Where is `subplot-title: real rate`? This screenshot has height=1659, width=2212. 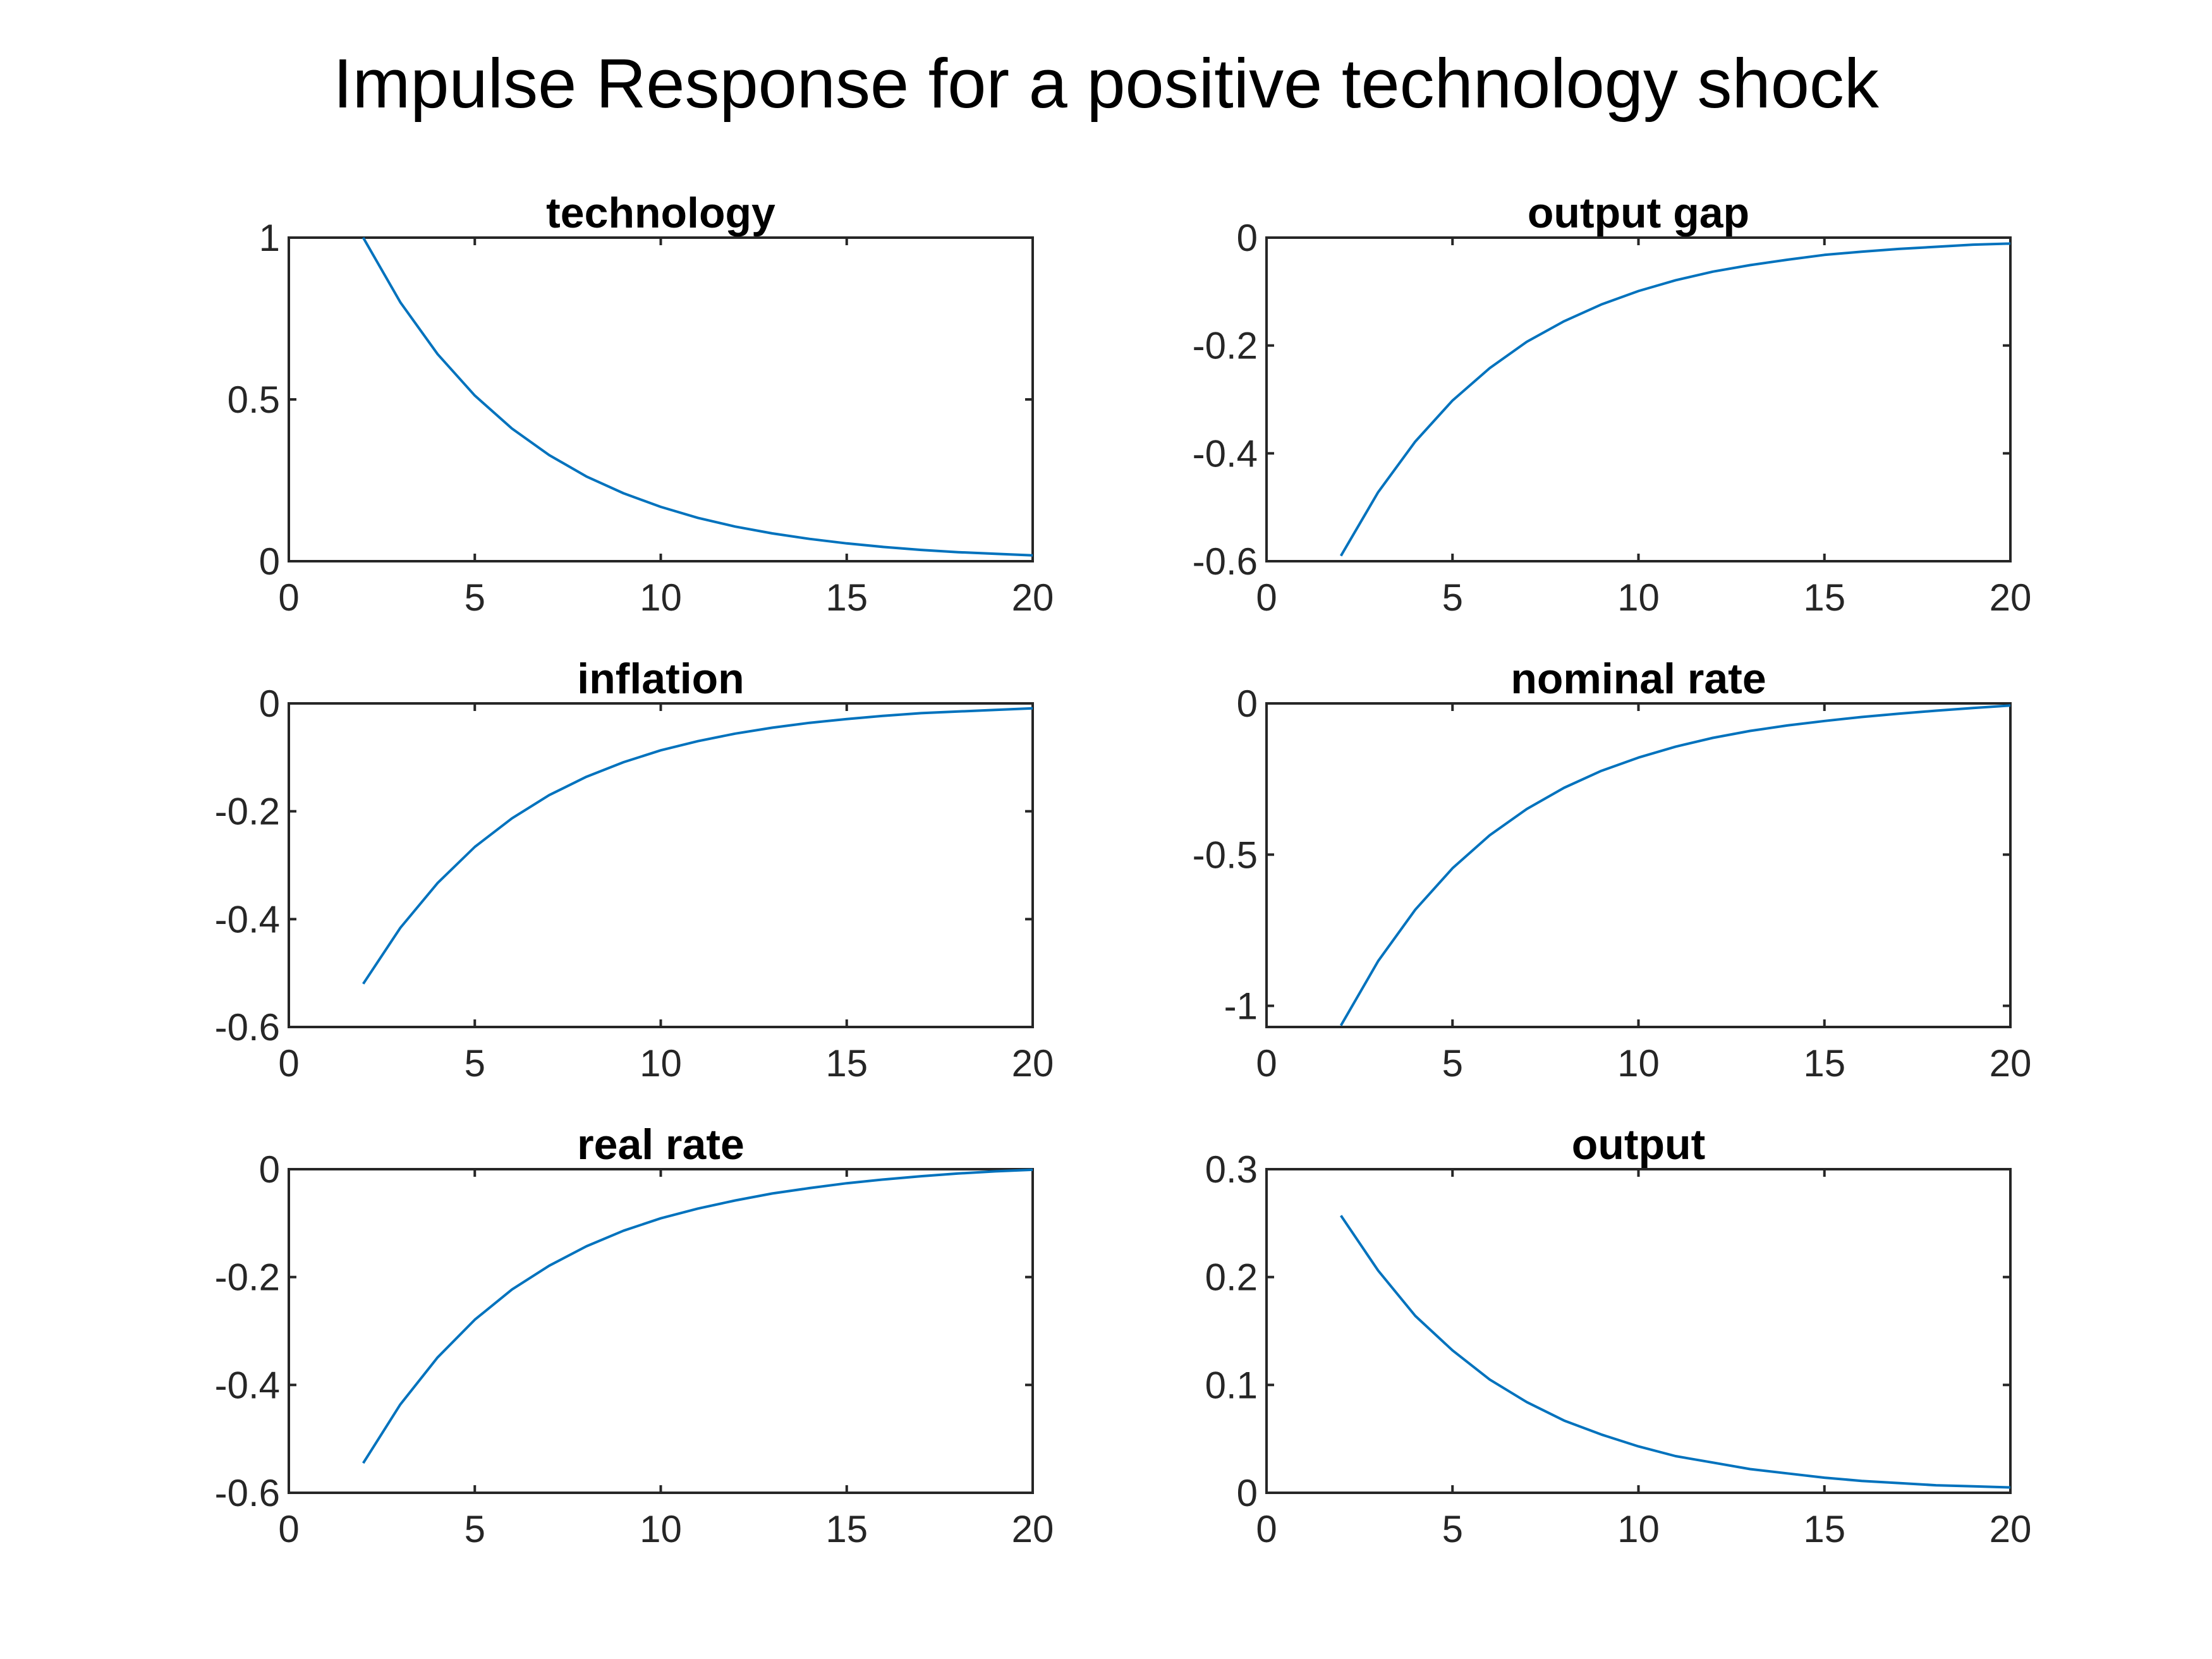 subplot-title: real rate is located at coordinates (660, 1145).